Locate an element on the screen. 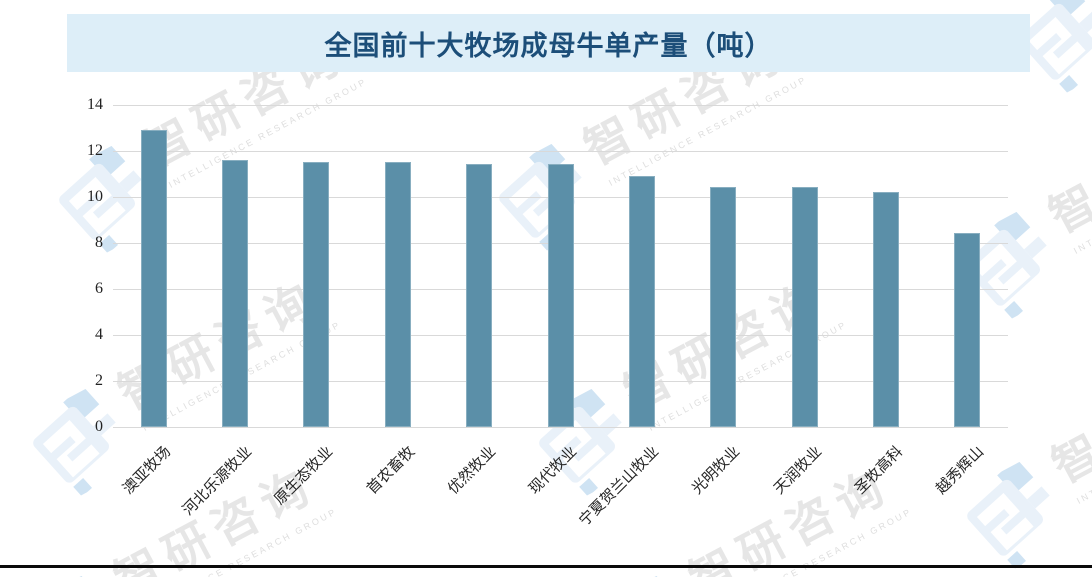 This screenshot has height=577, width=1092. y-axis-tick-label: 6 is located at coordinates (99, 288).